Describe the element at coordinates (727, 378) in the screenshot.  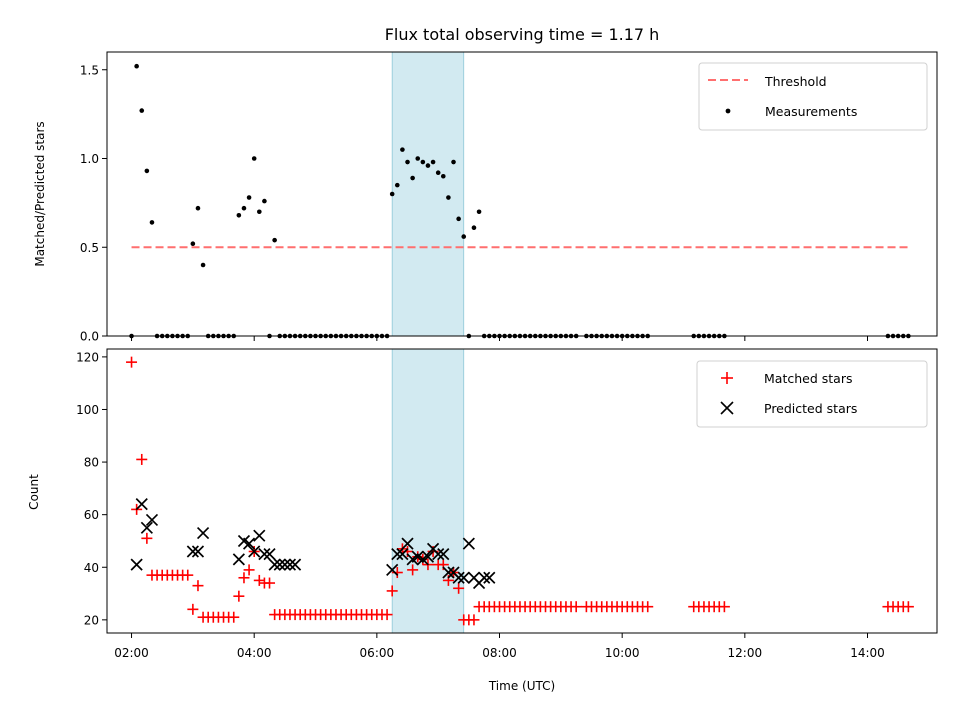
I see `legend-matched-swatch` at that location.